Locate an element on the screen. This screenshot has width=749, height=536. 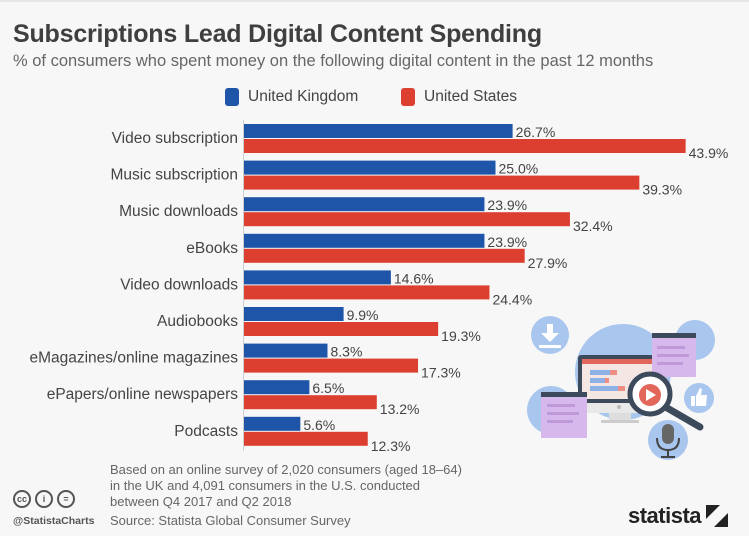
value-label-us: 39.3% is located at coordinates (662, 190).